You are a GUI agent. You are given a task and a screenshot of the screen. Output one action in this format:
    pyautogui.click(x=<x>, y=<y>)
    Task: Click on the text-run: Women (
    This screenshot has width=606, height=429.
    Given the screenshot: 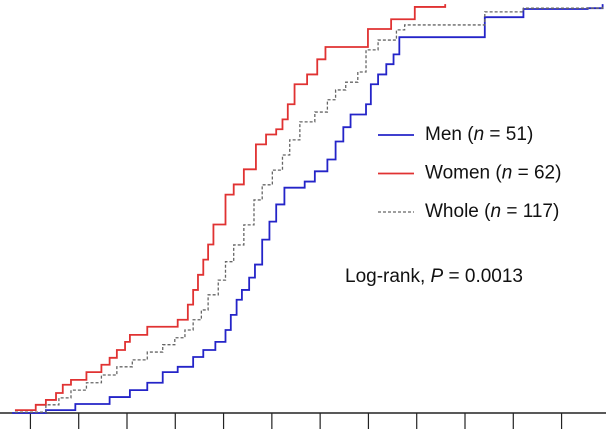 What is the action you would take?
    pyautogui.click(x=463, y=173)
    